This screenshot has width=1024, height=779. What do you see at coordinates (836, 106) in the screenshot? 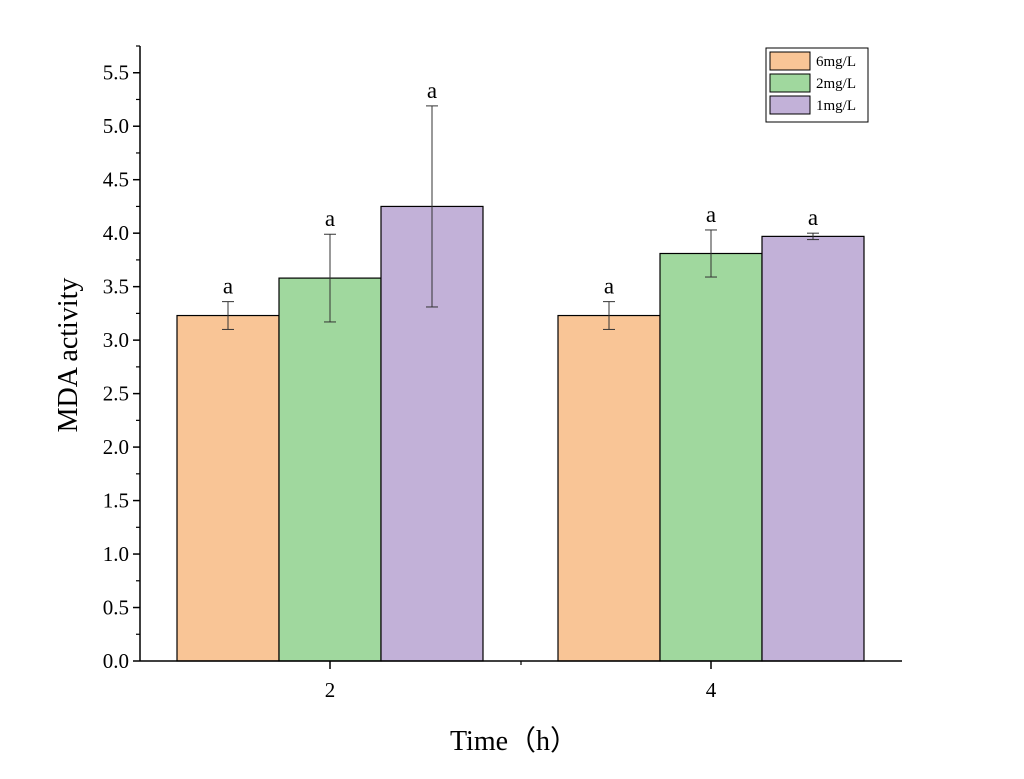
I see `legend-label: 1mg/L` at bounding box center [836, 106].